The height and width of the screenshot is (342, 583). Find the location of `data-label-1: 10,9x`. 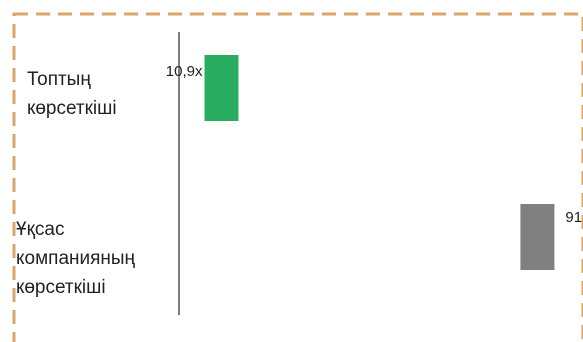

data-label-1: 10,9x is located at coordinates (184, 71).